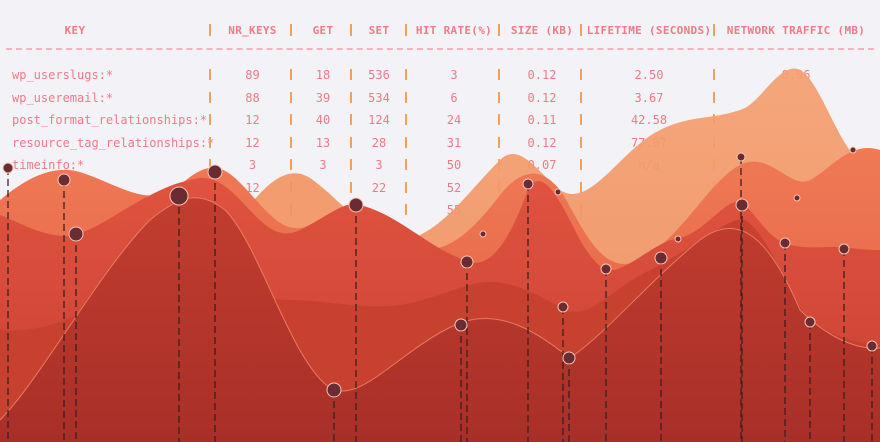 This screenshot has width=880, height=442. Describe the element at coordinates (454, 30) in the screenshot. I see `header-hit-rate: HIT RATE(%)` at that location.